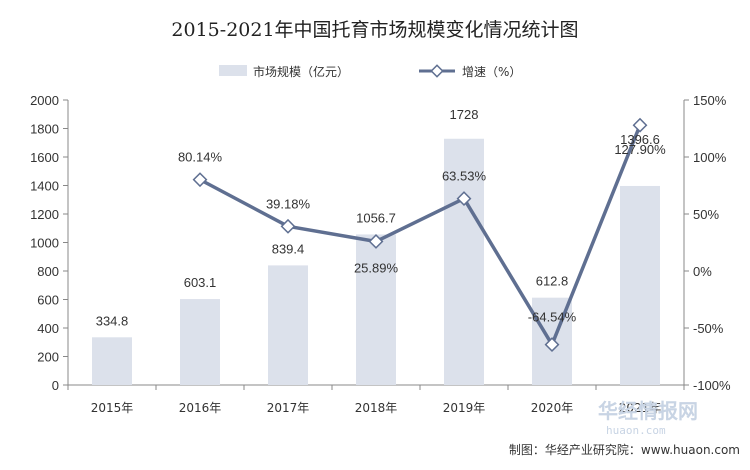 Image resolution: width=750 pixels, height=470 pixels. I want to click on legend-line-label: 增速（%）, so click(491, 72).